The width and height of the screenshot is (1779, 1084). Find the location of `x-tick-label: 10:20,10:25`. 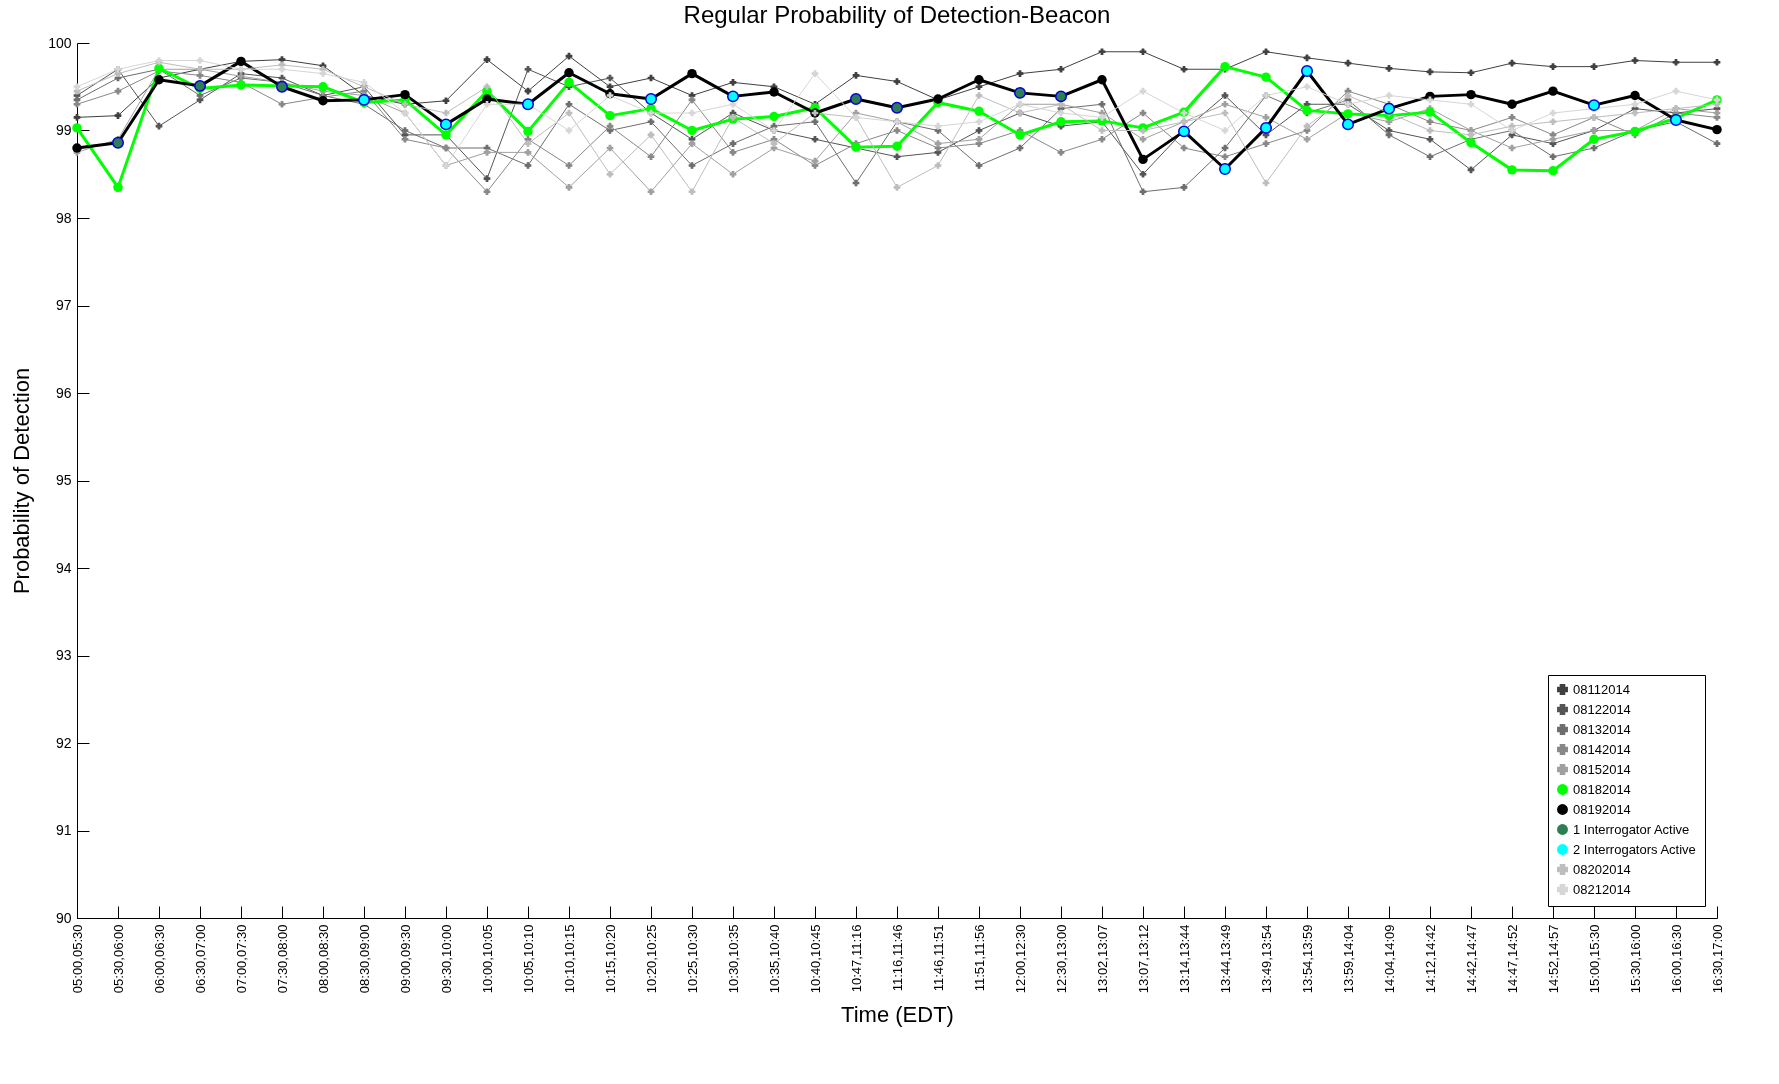

x-tick-label: 10:20,10:25 is located at coordinates (651, 959).